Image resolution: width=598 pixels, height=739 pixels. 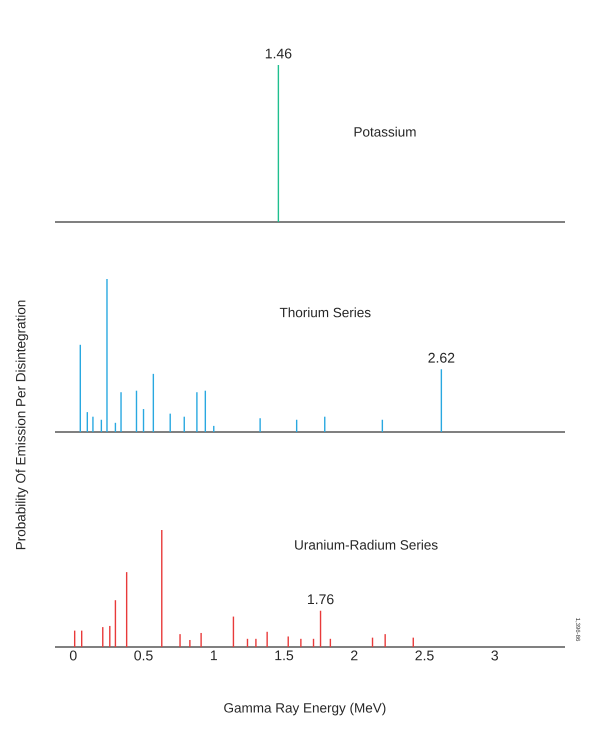 I want to click on annotation: 1.46, so click(x=279, y=53).